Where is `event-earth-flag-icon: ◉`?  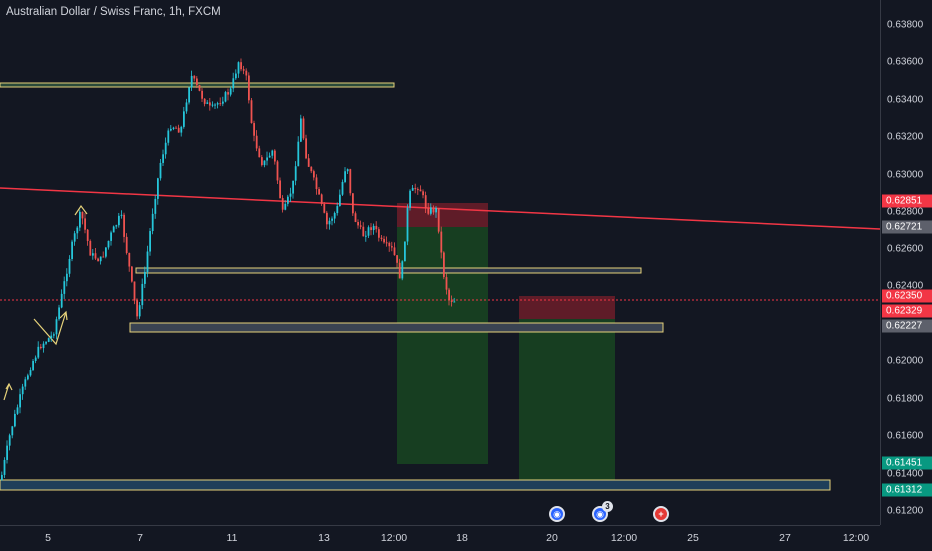
event-earth-flag-icon: ◉ is located at coordinates (557, 514).